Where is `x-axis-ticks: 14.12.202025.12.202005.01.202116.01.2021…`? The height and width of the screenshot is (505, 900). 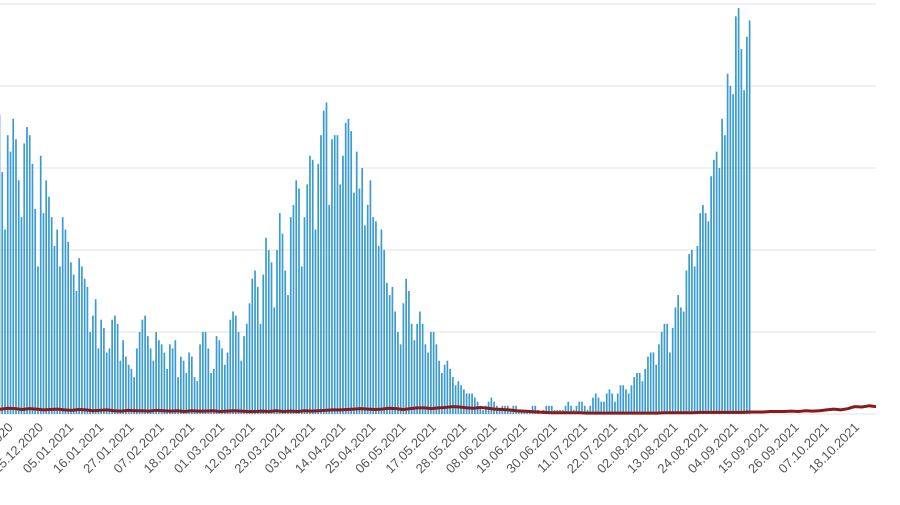
x-axis-ticks: 14.12.202025.12.202005.01.202116.01.2021… is located at coordinates (431, 448).